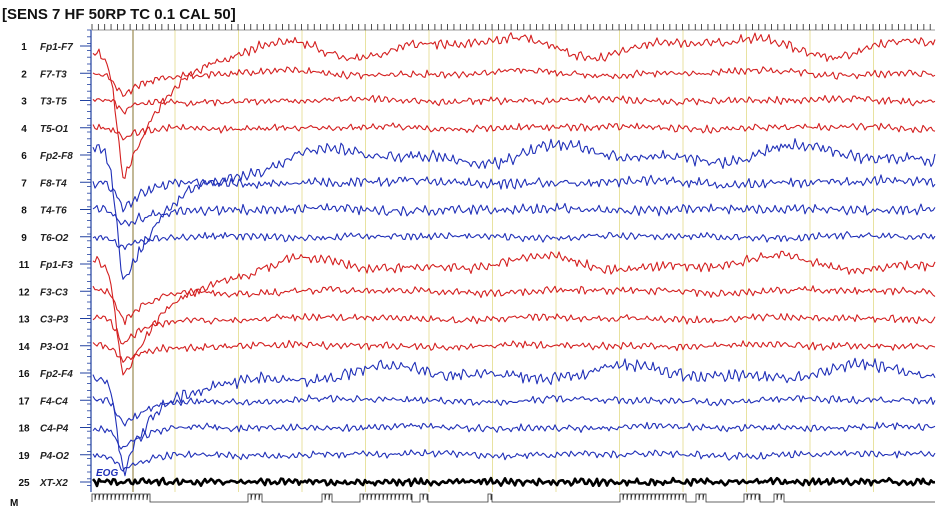 The width and height of the screenshot is (937, 508). Describe the element at coordinates (56, 47) in the screenshot. I see `channel-label: Fp1-F7` at that location.